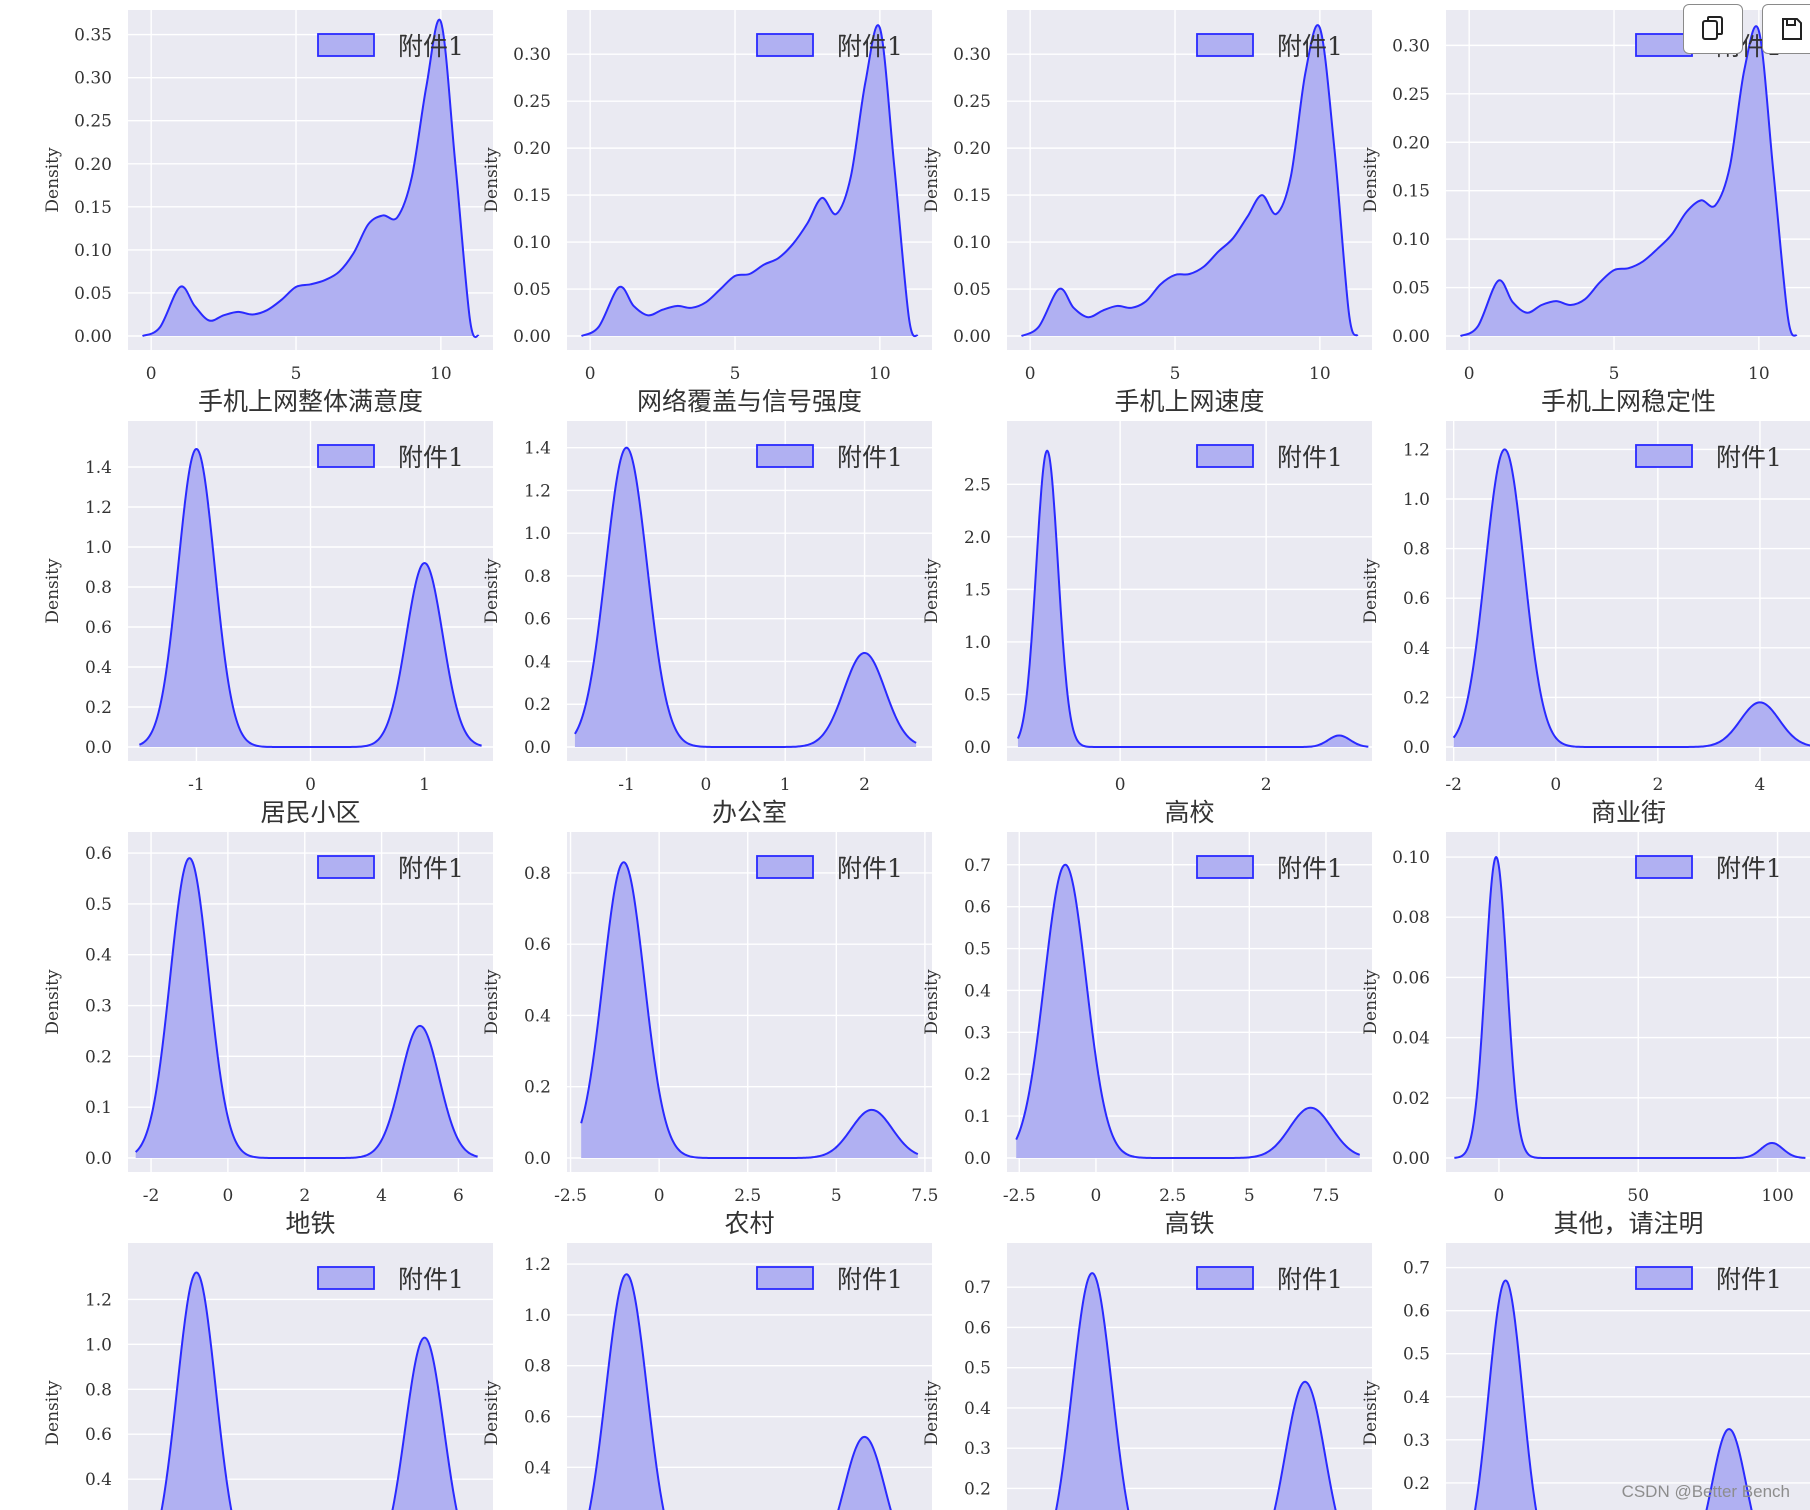  What do you see at coordinates (1585, 624) in the screenshot?
I see `density-panel-8: 0.0 0.2 0.4 0.6 0.8 1.0 1.2 -2 0 2 4 Density 商业街 附件1` at bounding box center [1585, 624].